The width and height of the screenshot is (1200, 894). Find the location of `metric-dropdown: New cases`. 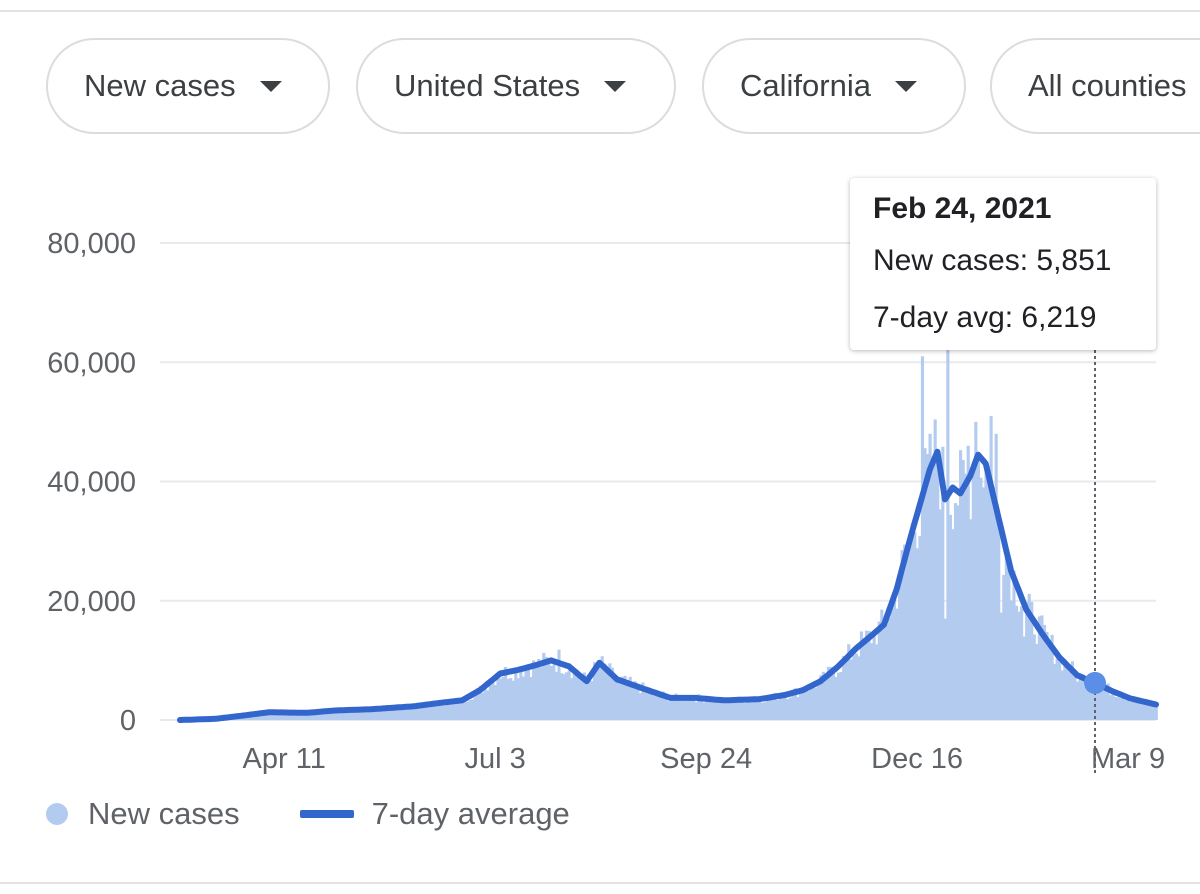

metric-dropdown: New cases is located at coordinates (188, 86).